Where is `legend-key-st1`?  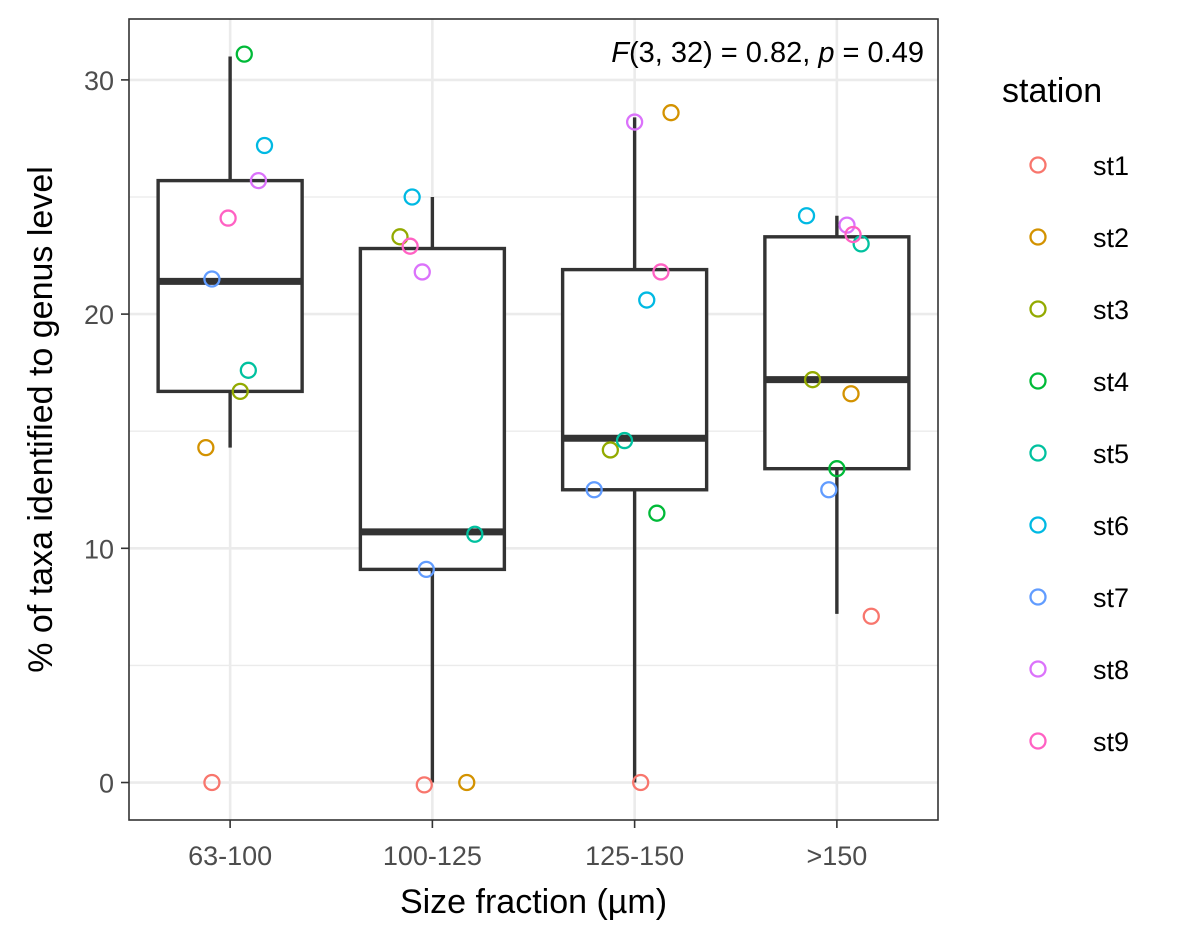
legend-key-st1 is located at coordinates (1038, 165).